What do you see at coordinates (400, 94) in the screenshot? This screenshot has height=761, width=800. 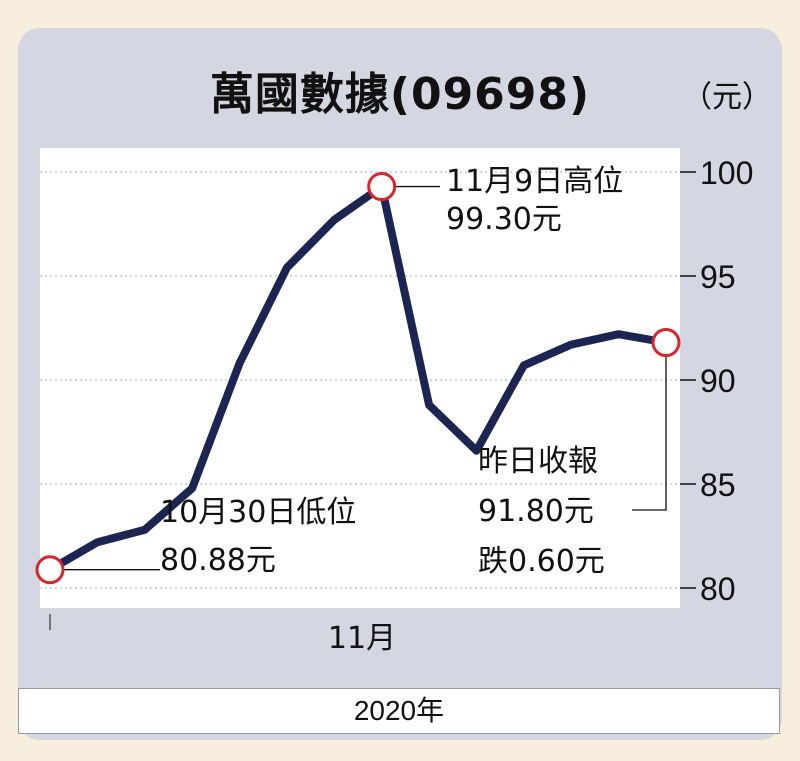 I see `chart-title: 萬國數據(09698)` at bounding box center [400, 94].